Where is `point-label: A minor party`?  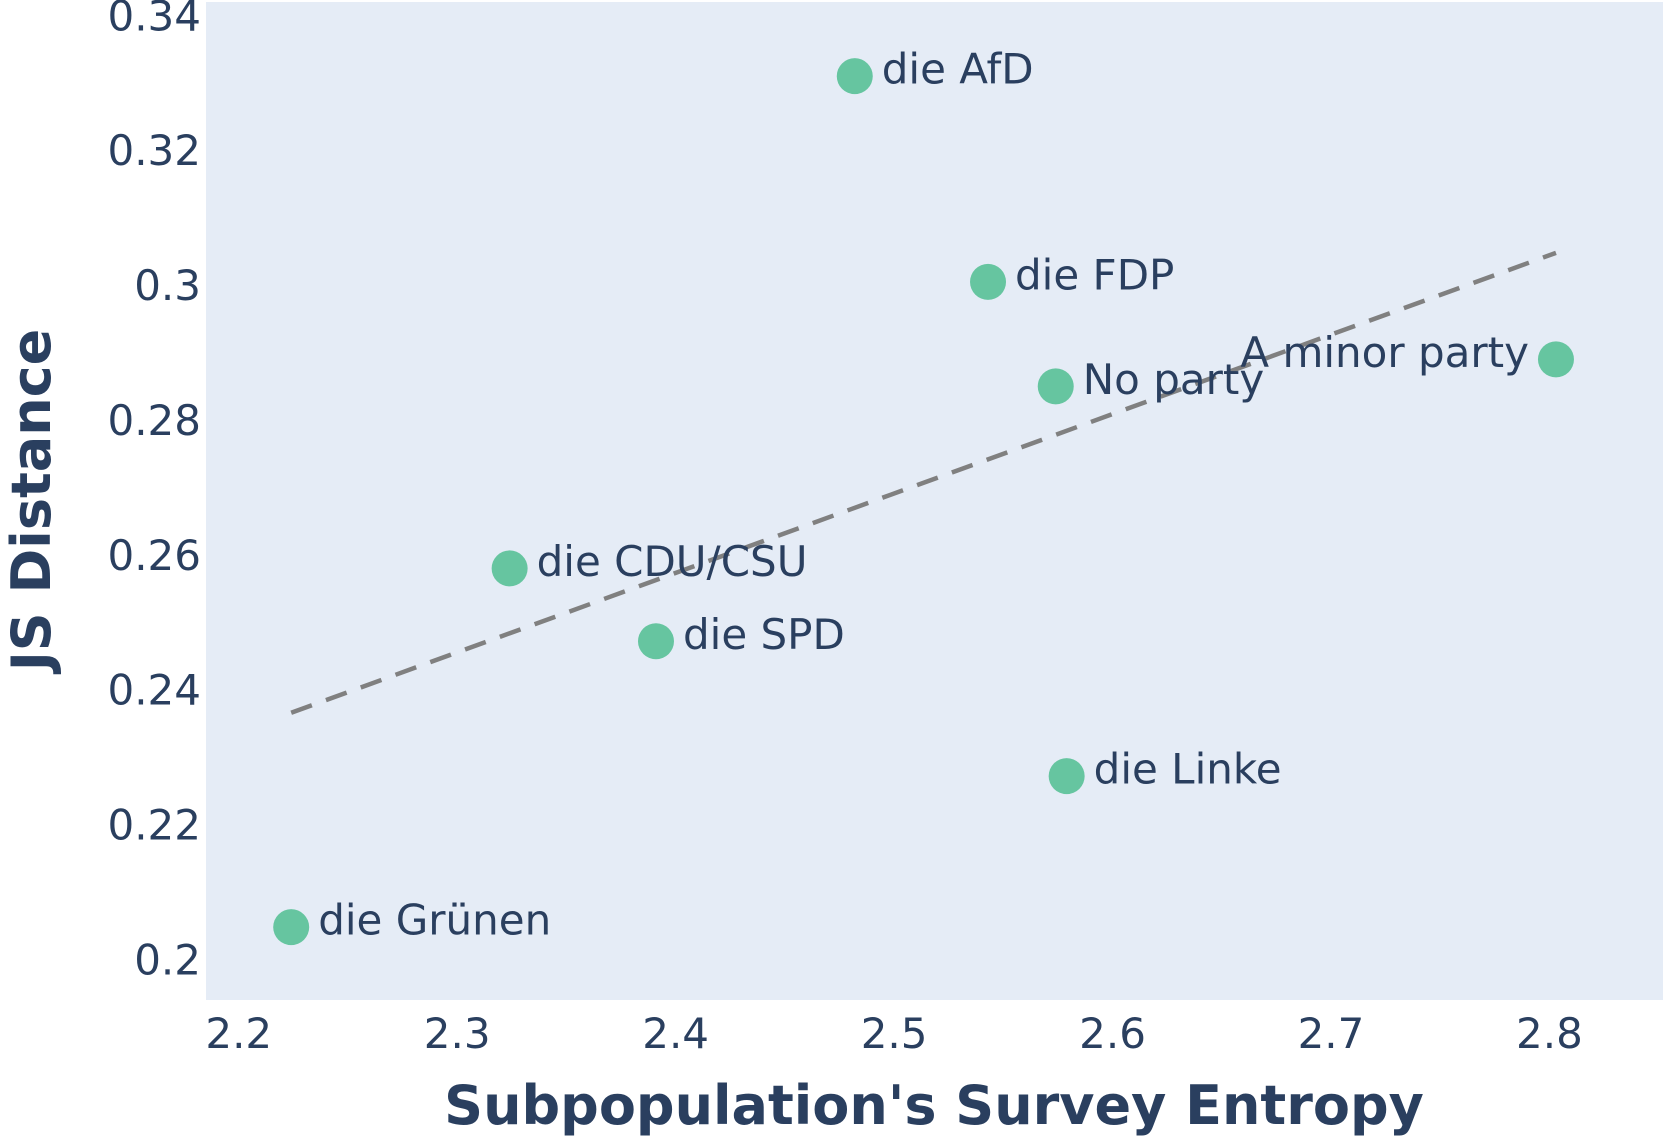 point-label: A minor party is located at coordinates (1384, 352).